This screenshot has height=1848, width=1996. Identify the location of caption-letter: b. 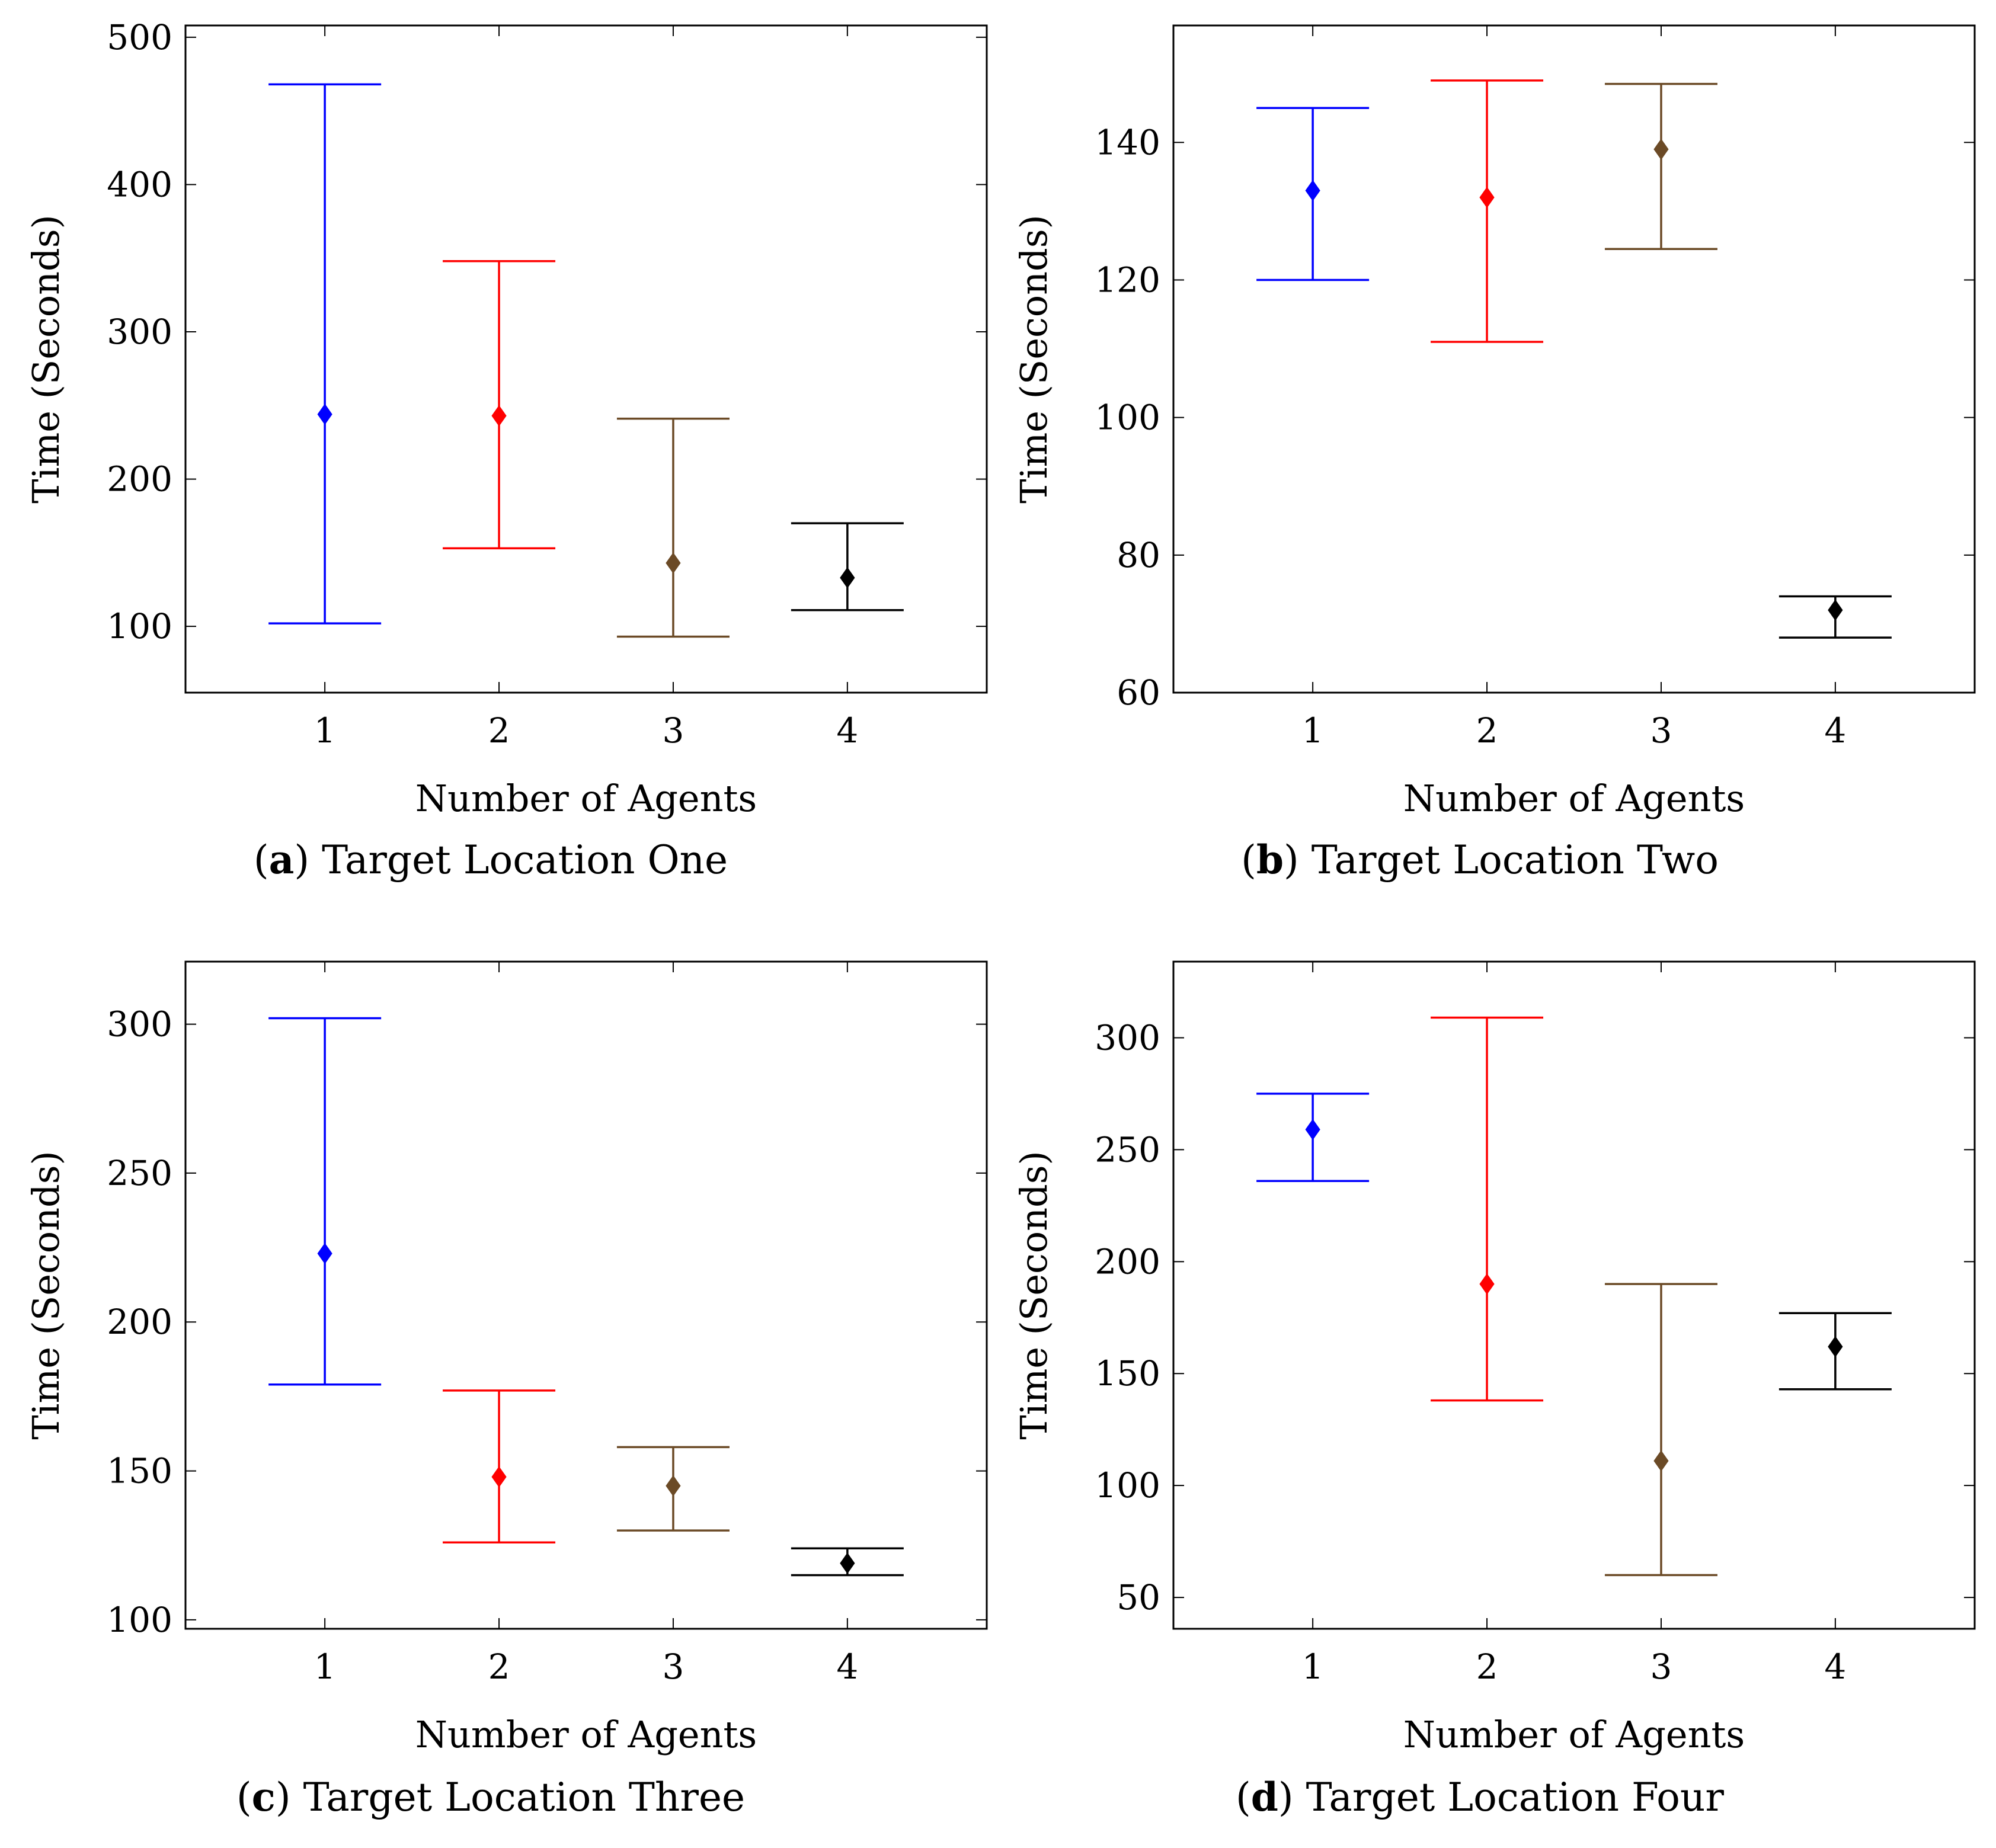
(1270, 860).